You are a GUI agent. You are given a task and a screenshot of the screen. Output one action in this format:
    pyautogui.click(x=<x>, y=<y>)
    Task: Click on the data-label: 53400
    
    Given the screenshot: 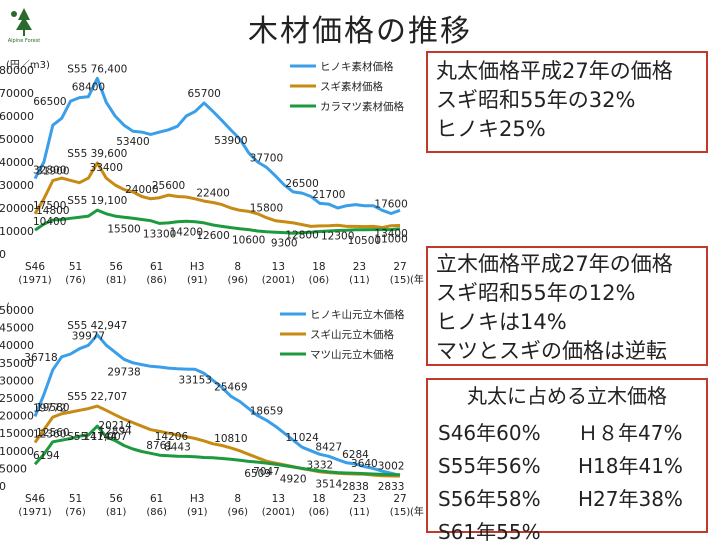 What is the action you would take?
    pyautogui.click(x=132, y=142)
    